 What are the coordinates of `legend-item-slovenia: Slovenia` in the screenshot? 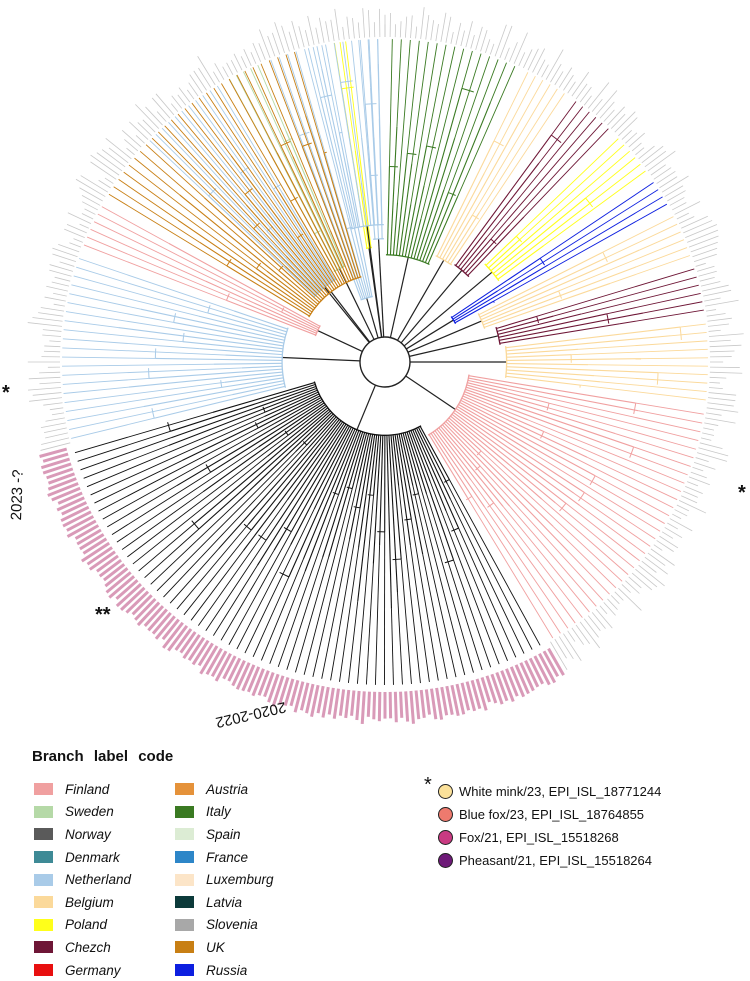 It's located at (224, 925).